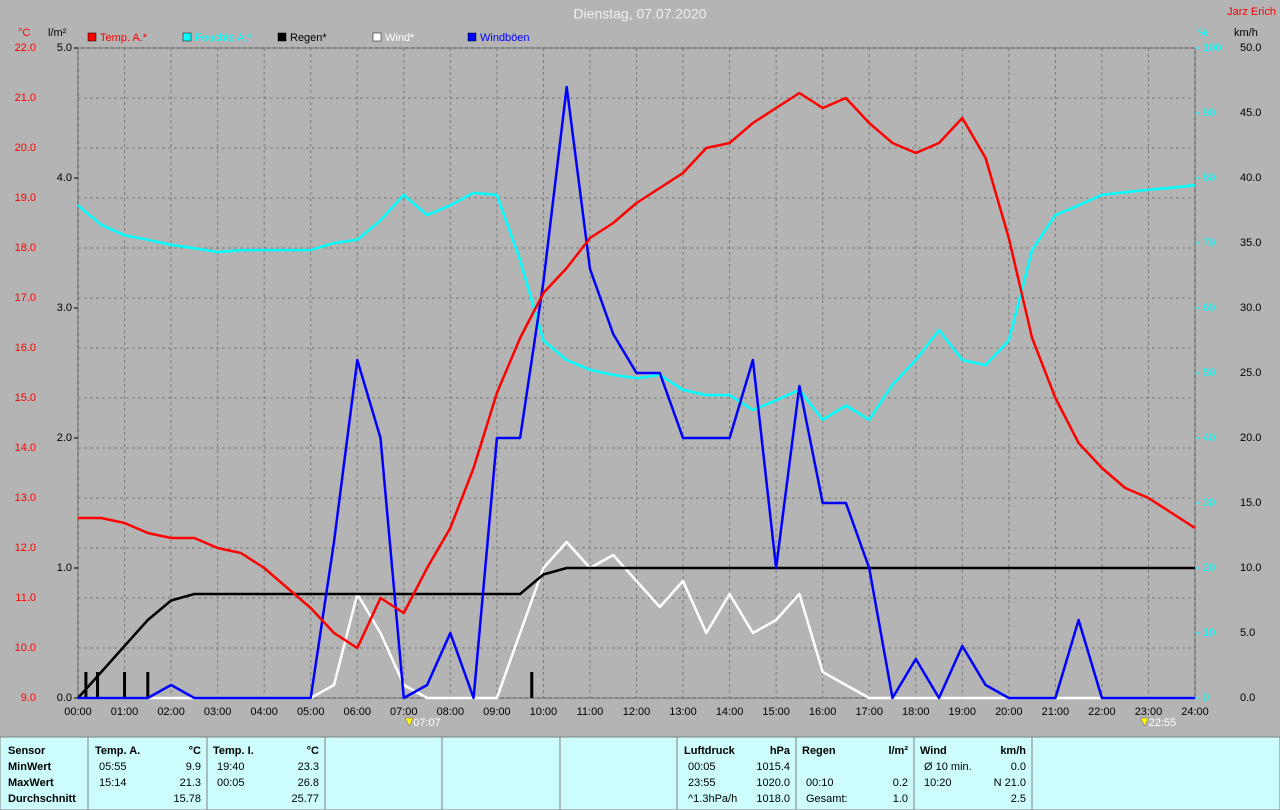 The width and height of the screenshot is (1280, 810). I want to click on x-tick-label: 07:00, so click(404, 712).